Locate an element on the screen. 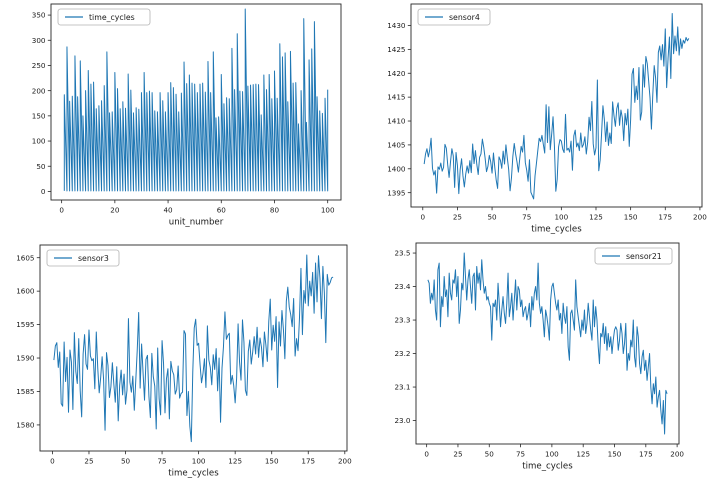 This screenshot has height=487, width=710. y-tick-label: 1405 is located at coordinates (396, 145).